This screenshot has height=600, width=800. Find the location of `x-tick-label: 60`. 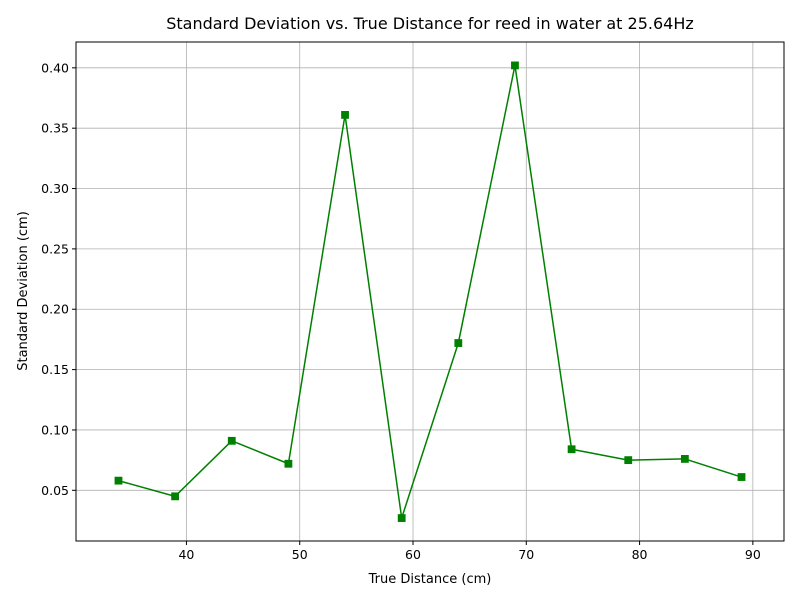

x-tick-label: 60 is located at coordinates (413, 554).